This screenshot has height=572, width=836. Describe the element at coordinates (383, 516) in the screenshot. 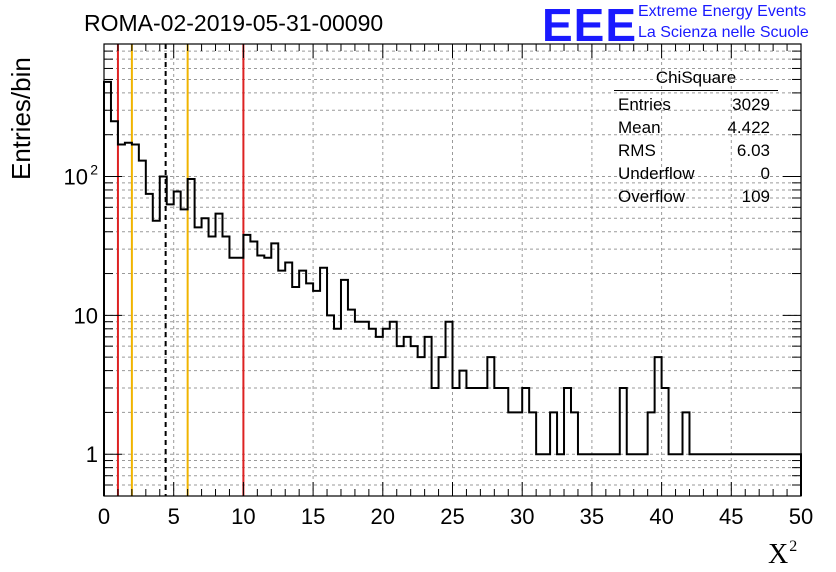

I see `x-tick-label: 20` at that location.